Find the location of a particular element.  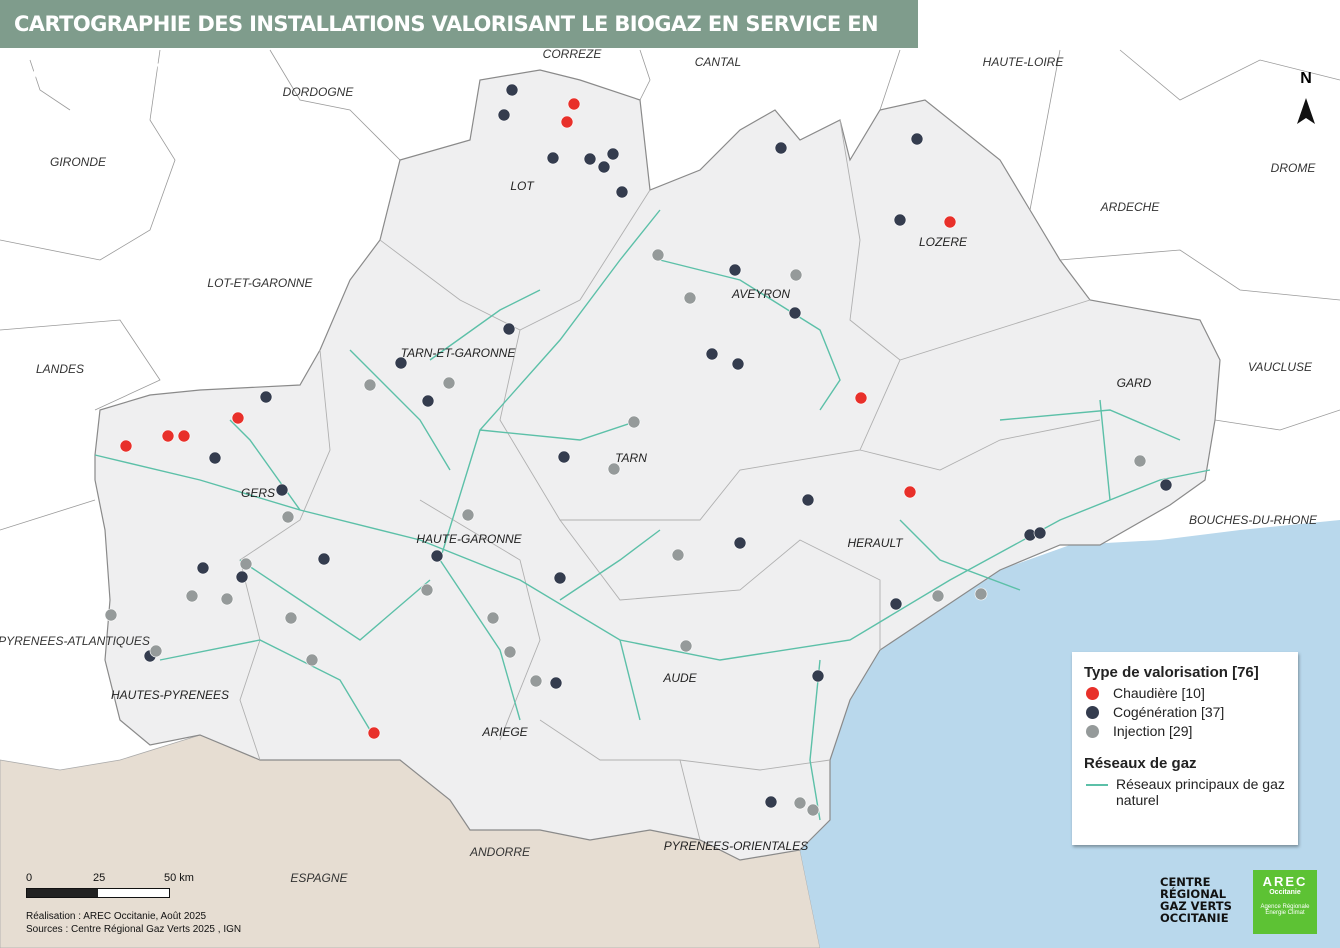

crgv-logo: CENTRE RÉGIONAL GAZ VERTS OCCITANIE is located at coordinates (1196, 900).